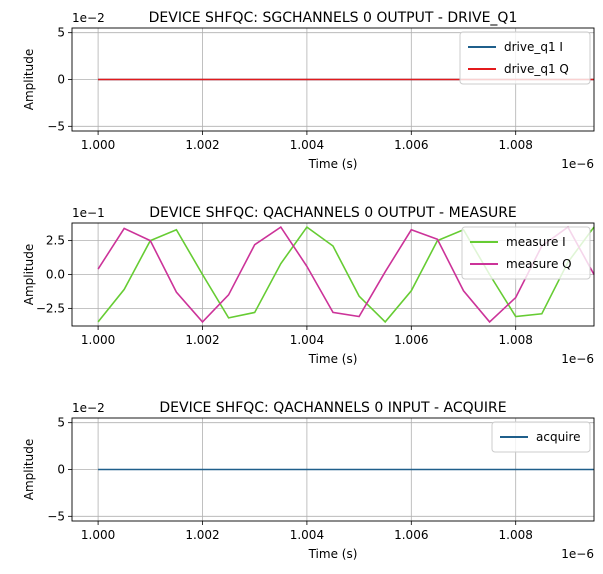 The width and height of the screenshot is (603, 574). I want to click on y-tick-label: 2.5, so click(55, 241).